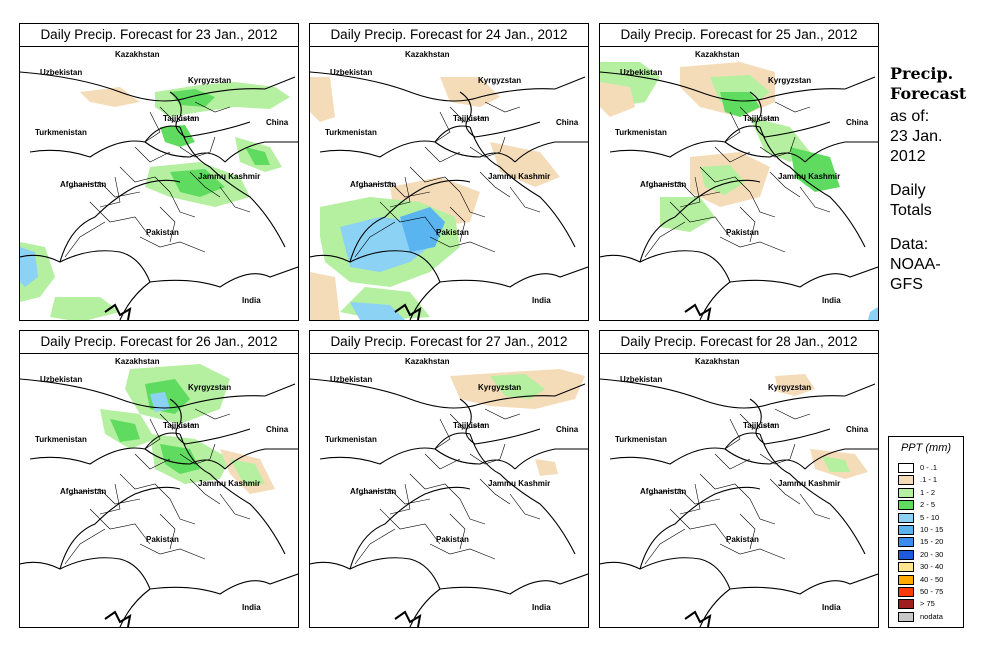 The image size is (983, 649). I want to click on legend-label: 50 - 75, so click(932, 591).